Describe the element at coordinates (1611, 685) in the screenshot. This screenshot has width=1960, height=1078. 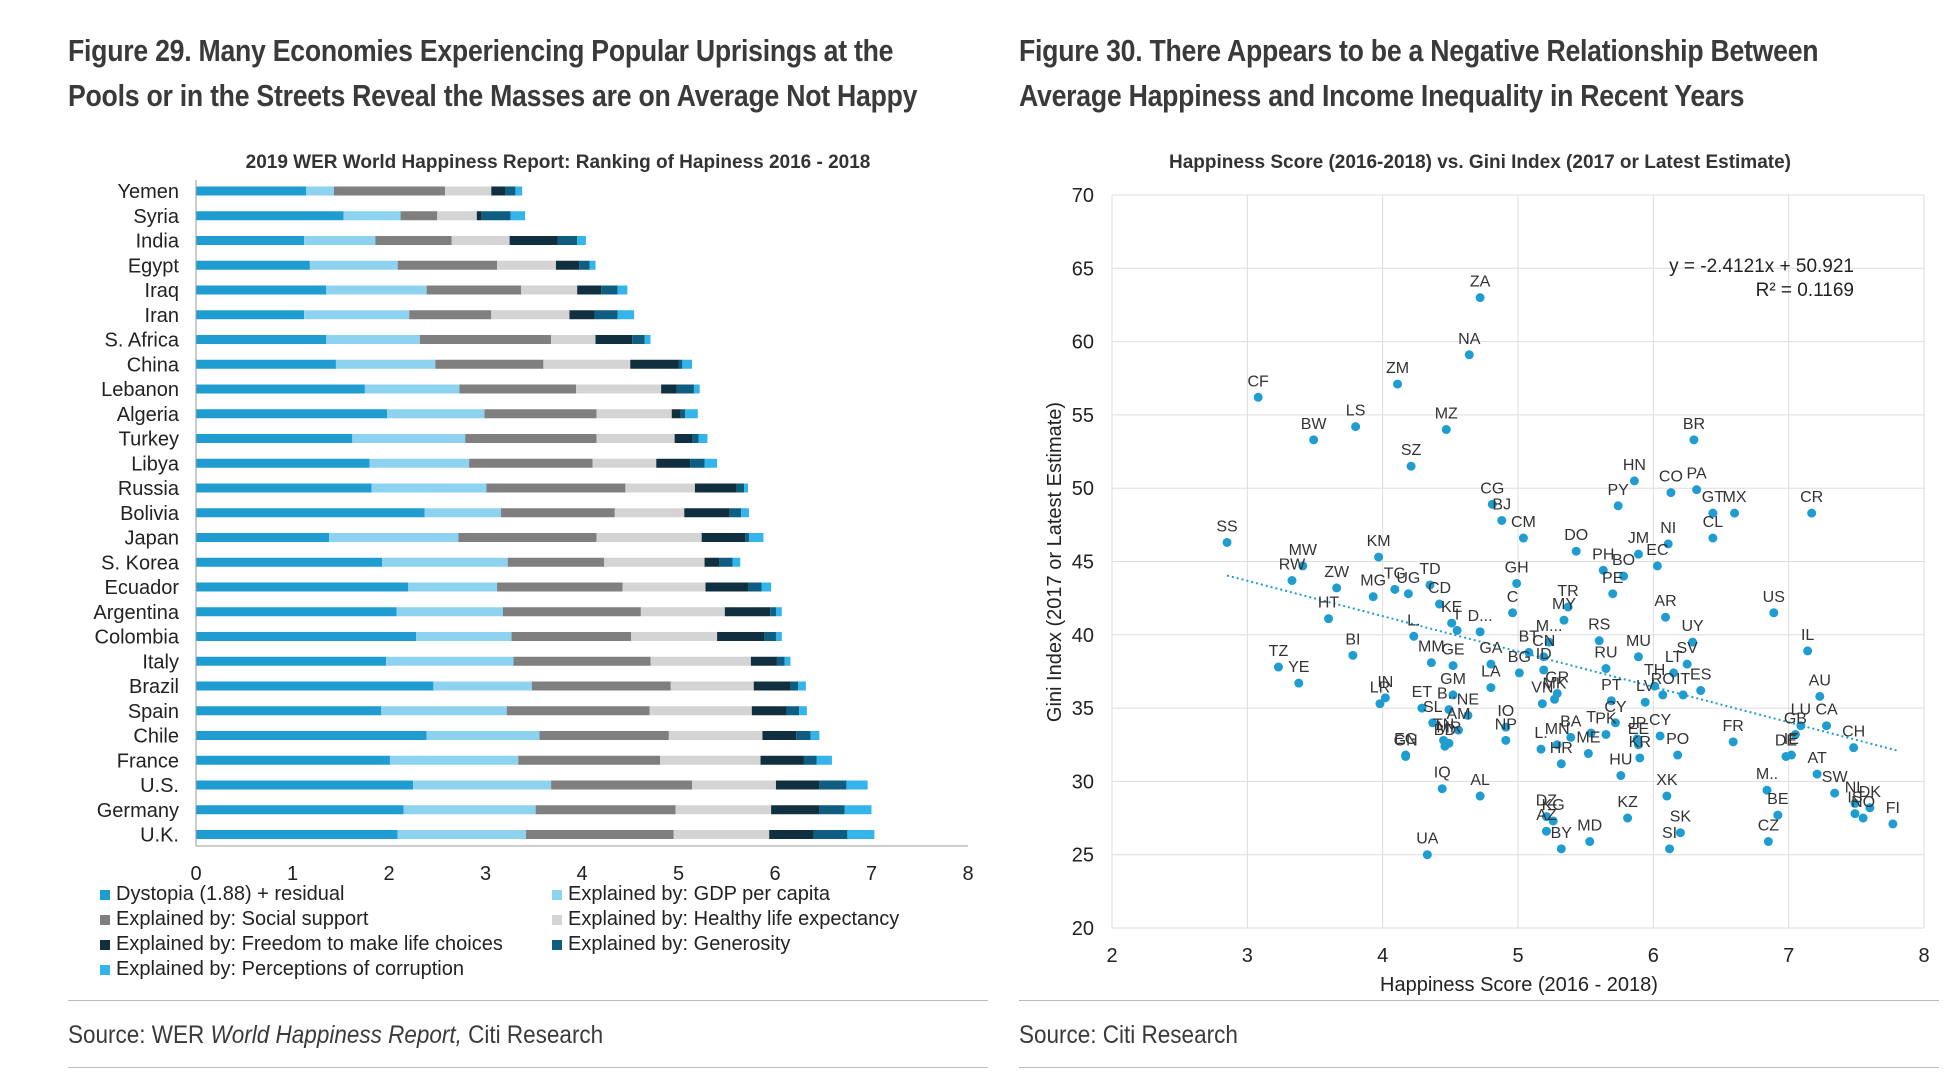
I see `point-label: PT` at that location.